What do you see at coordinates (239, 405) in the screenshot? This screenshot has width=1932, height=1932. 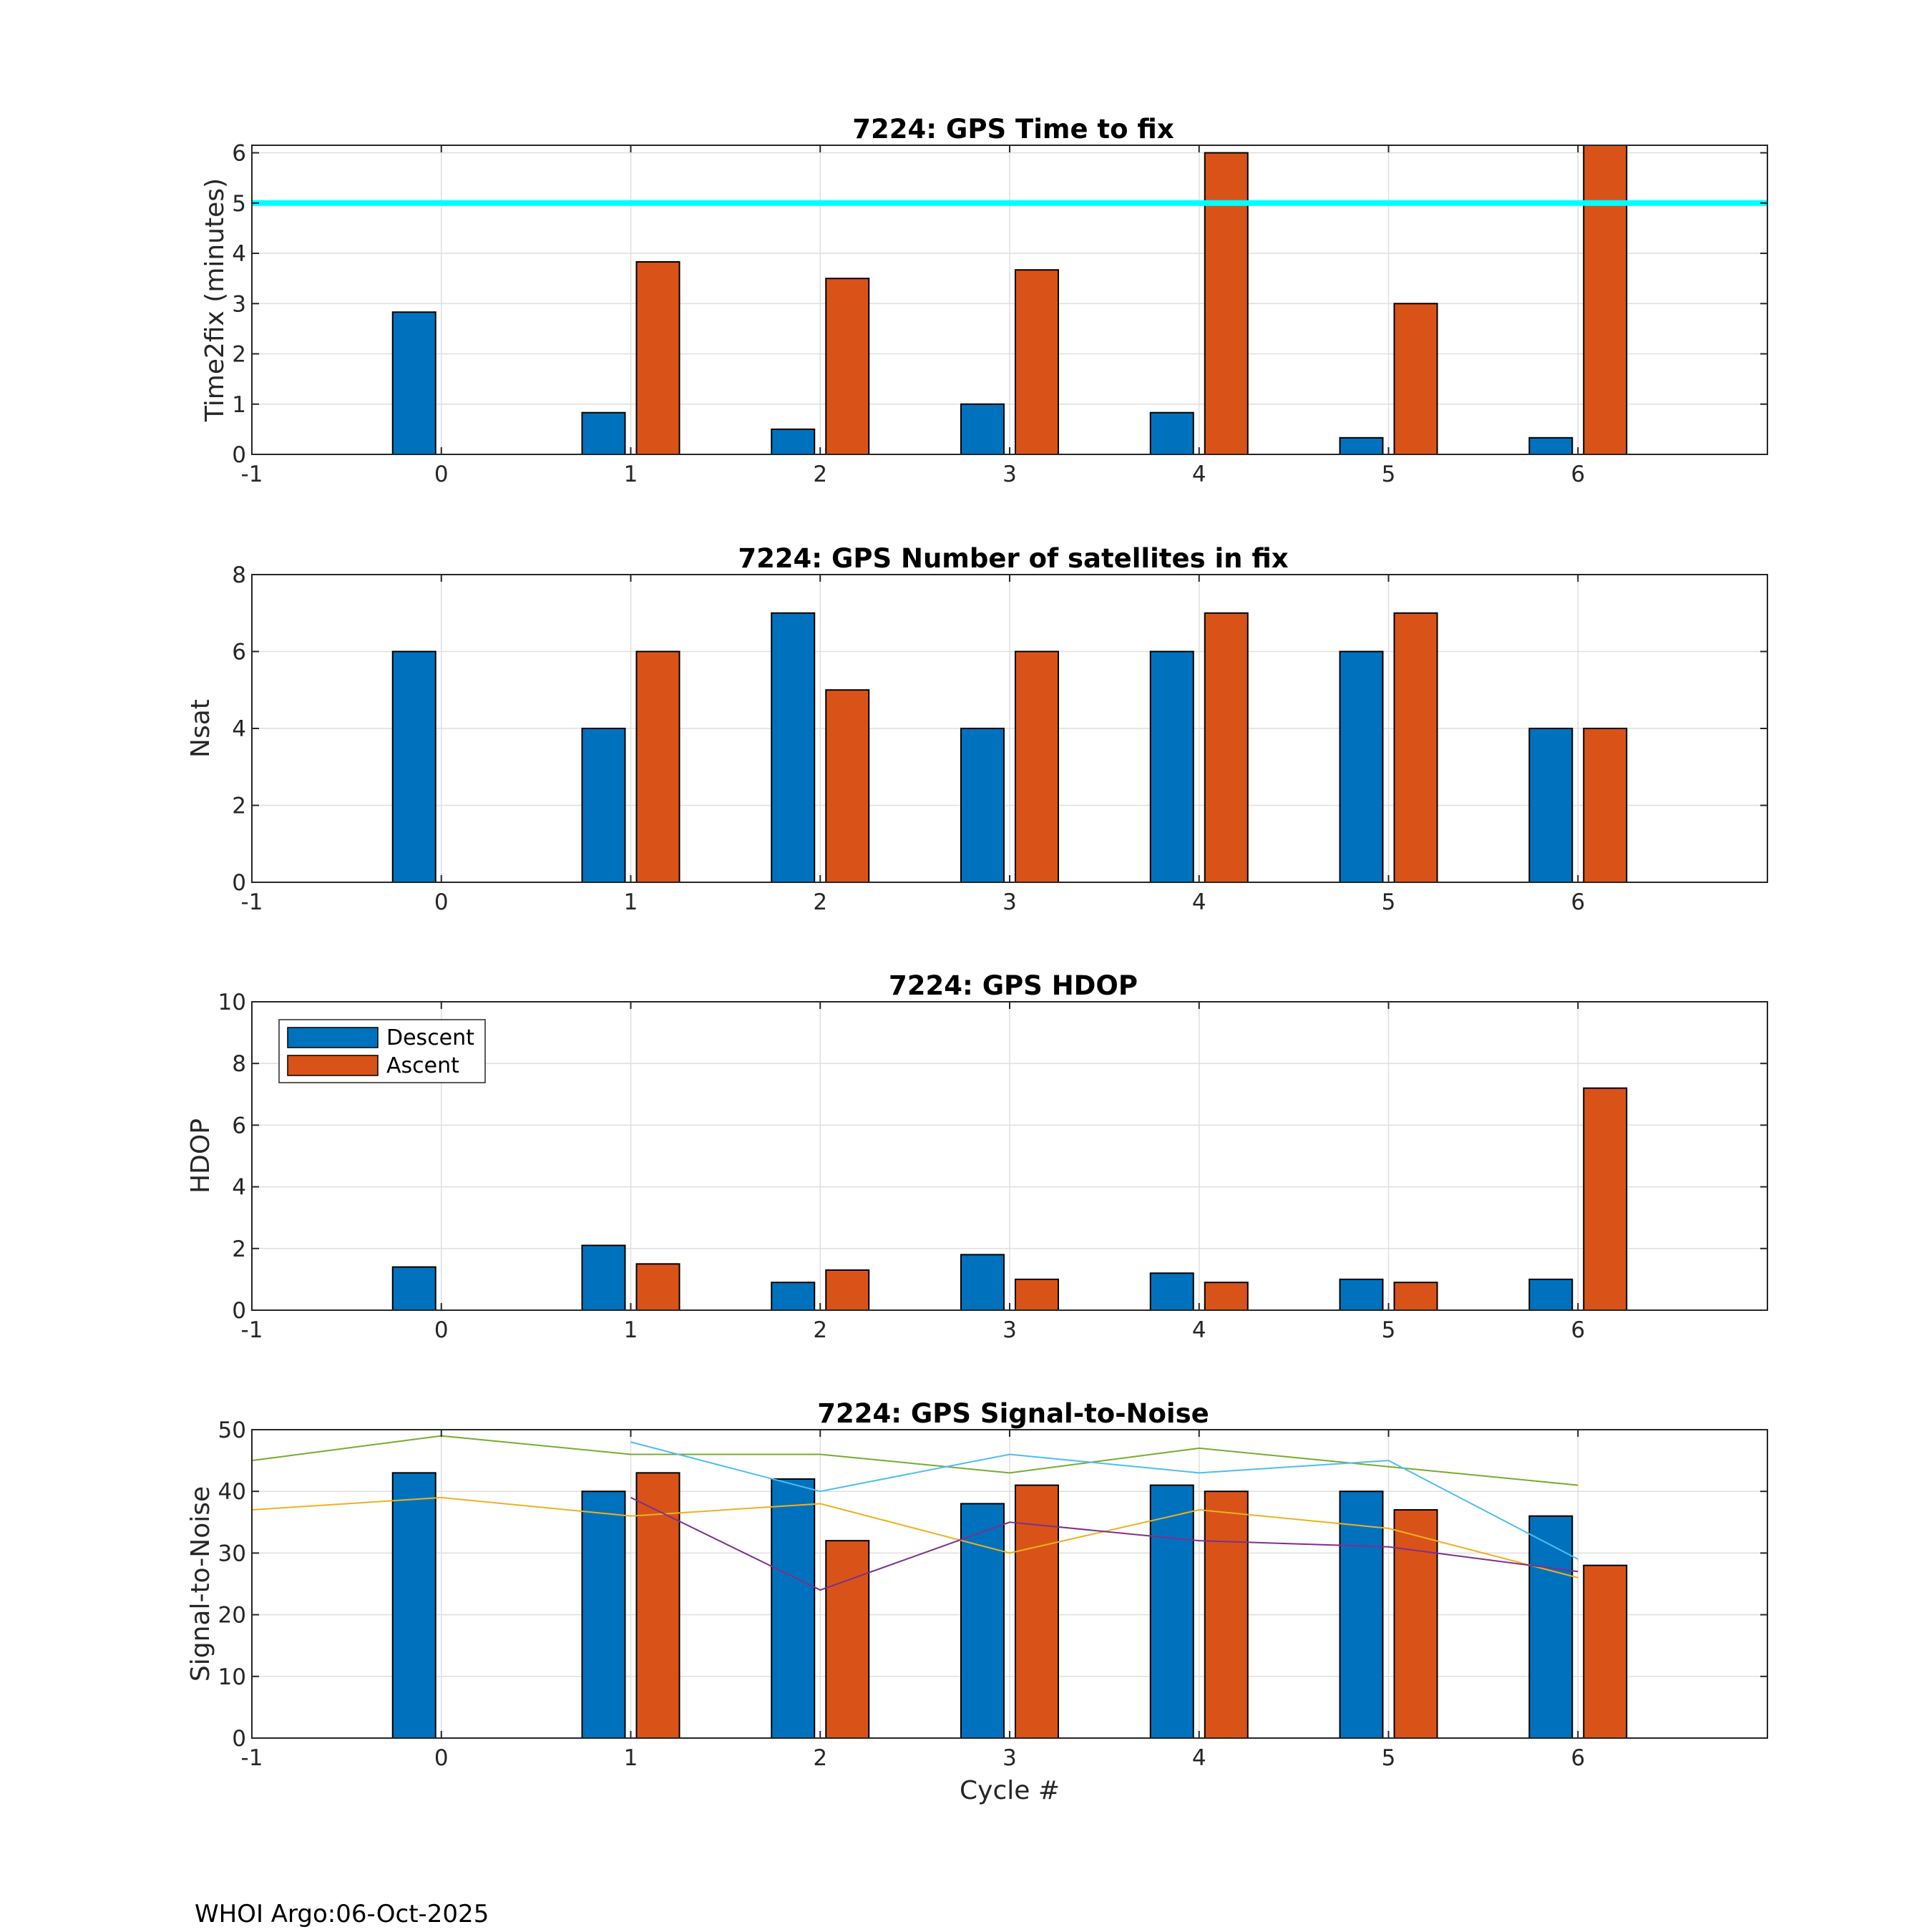 I see `y-tick-label: 1` at bounding box center [239, 405].